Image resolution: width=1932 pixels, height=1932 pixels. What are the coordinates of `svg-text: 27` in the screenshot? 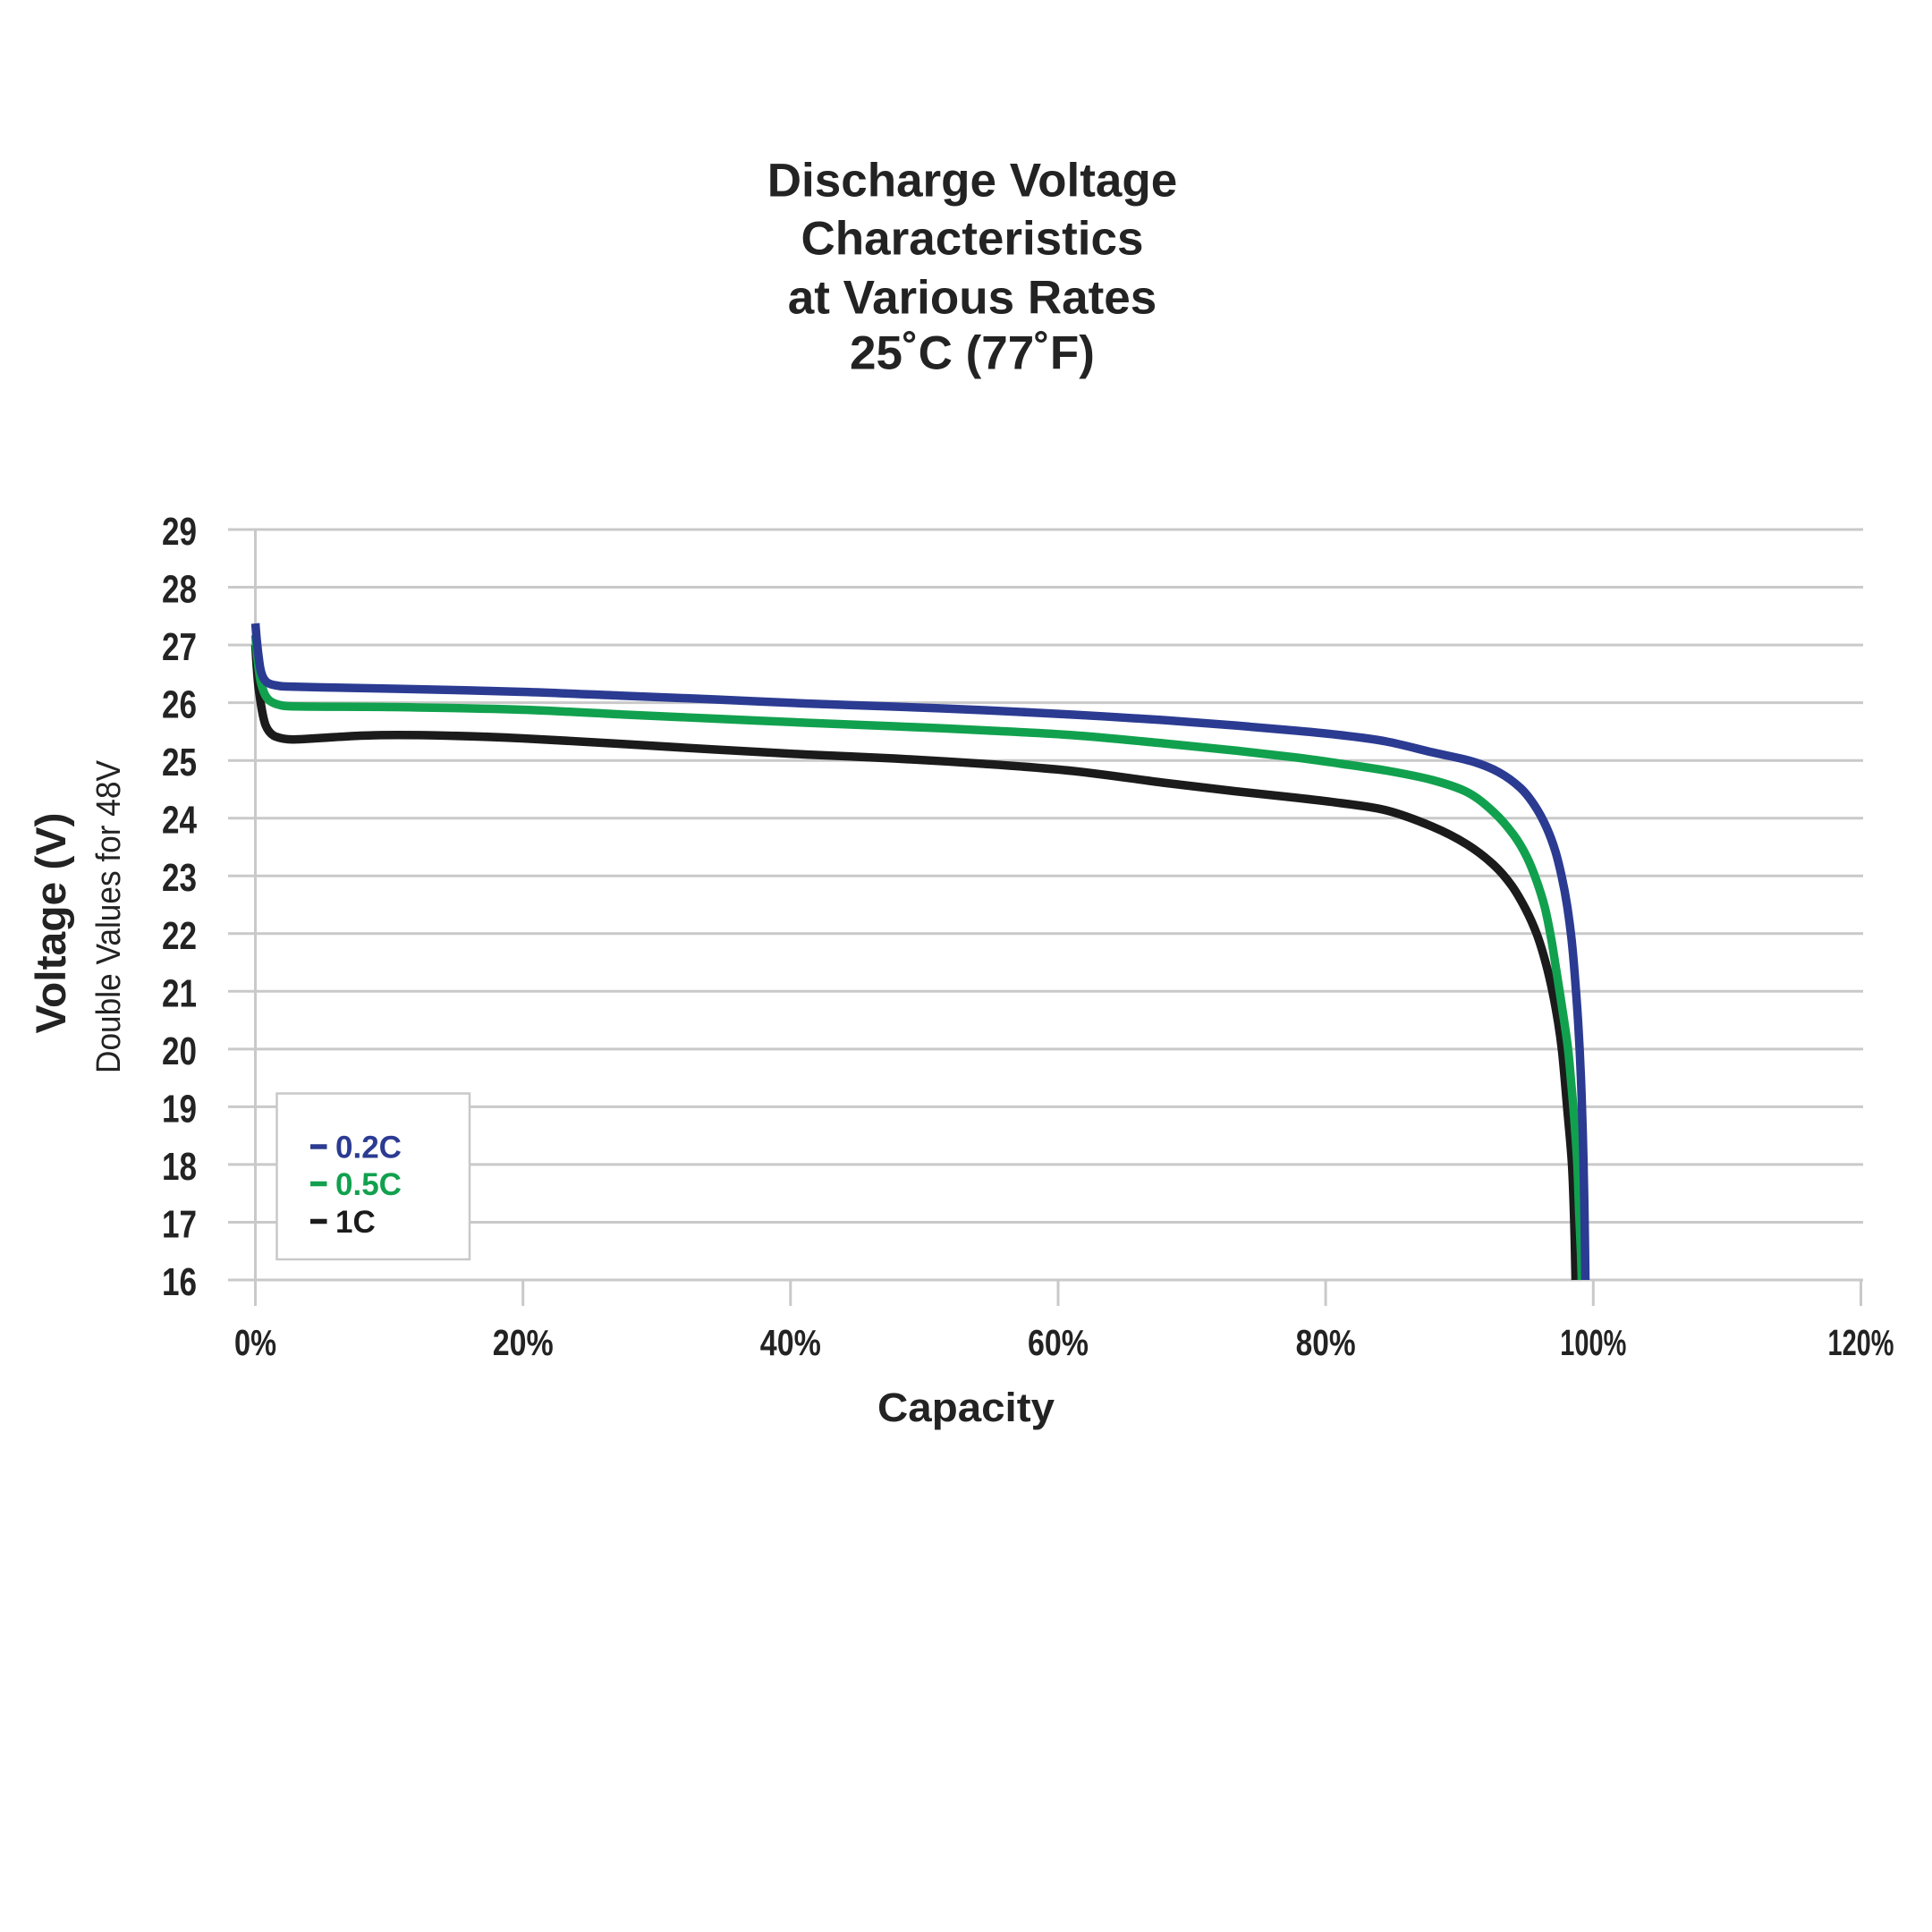 It's located at (179, 647).